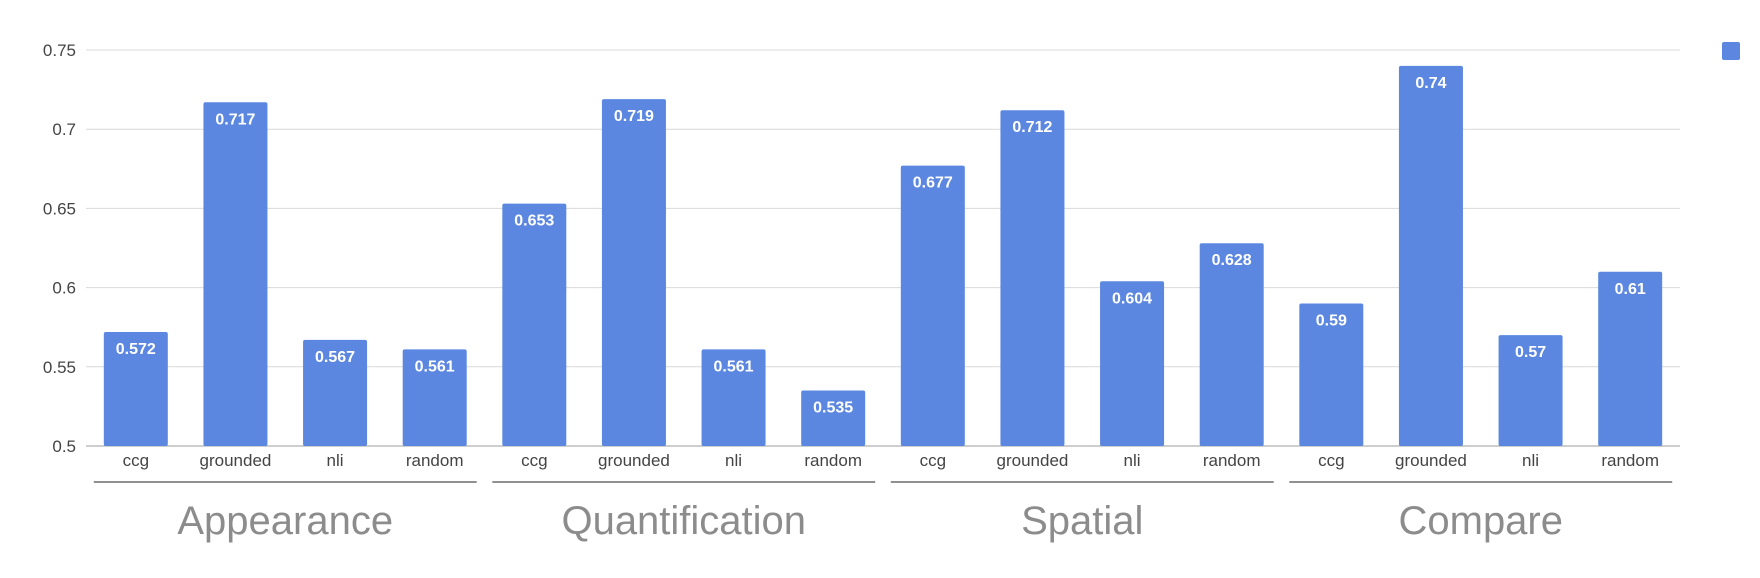 The height and width of the screenshot is (578, 1760). What do you see at coordinates (833, 408) in the screenshot?
I see `bar-value-label: 0.535` at bounding box center [833, 408].